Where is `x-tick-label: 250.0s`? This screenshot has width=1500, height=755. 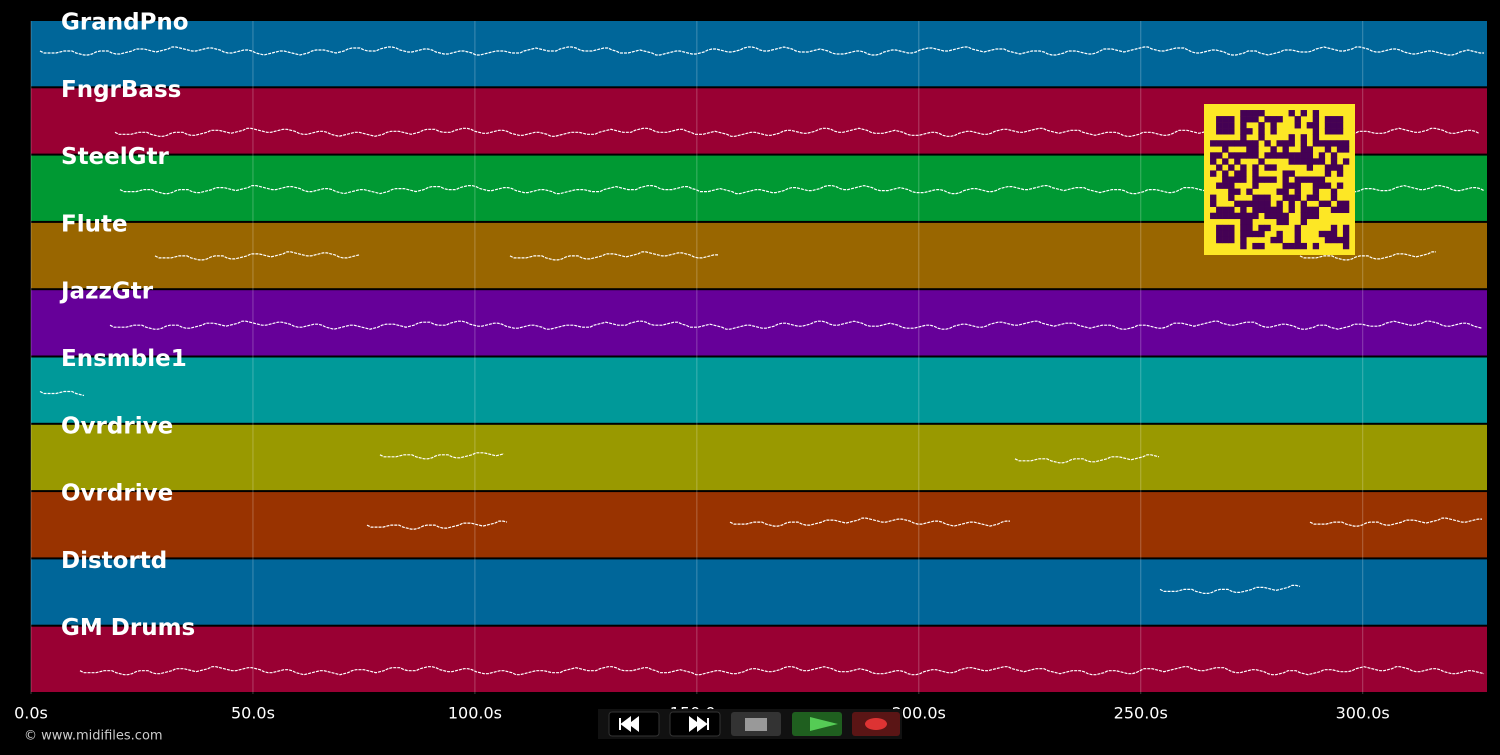
x-tick-label: 250.0s is located at coordinates (1141, 713).